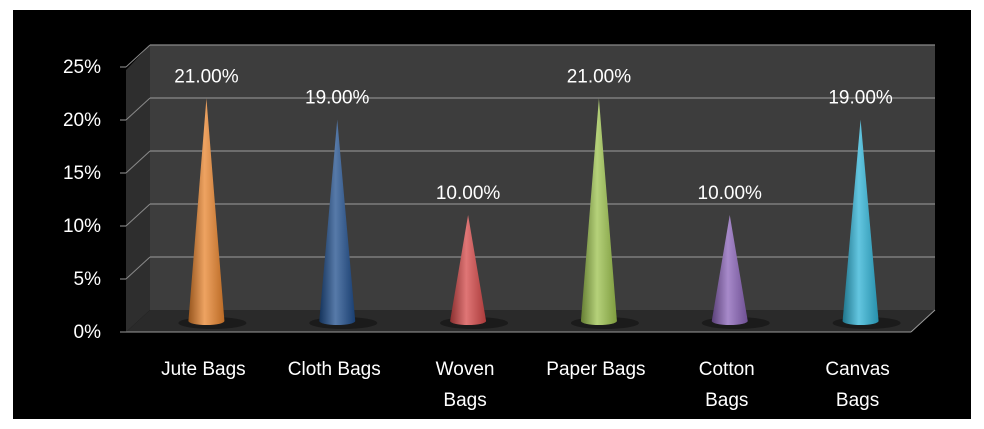  What do you see at coordinates (88, 332) in the screenshot?
I see `y-tick-label: 0%` at bounding box center [88, 332].